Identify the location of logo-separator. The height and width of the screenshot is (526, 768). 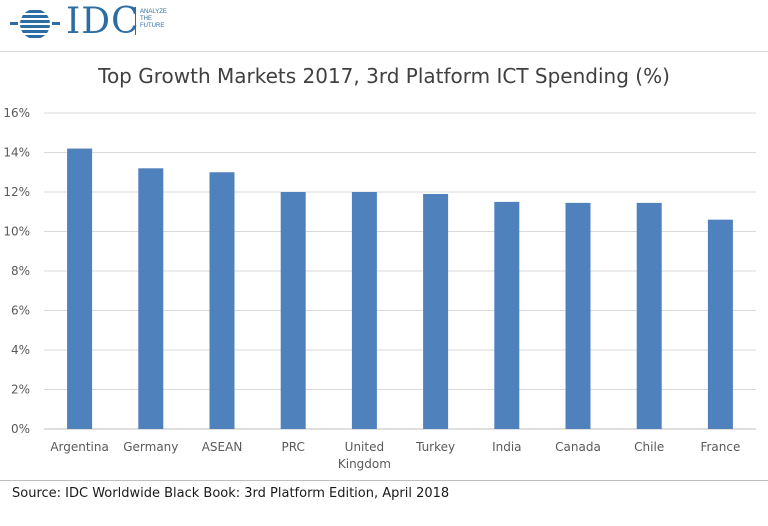
(135, 21).